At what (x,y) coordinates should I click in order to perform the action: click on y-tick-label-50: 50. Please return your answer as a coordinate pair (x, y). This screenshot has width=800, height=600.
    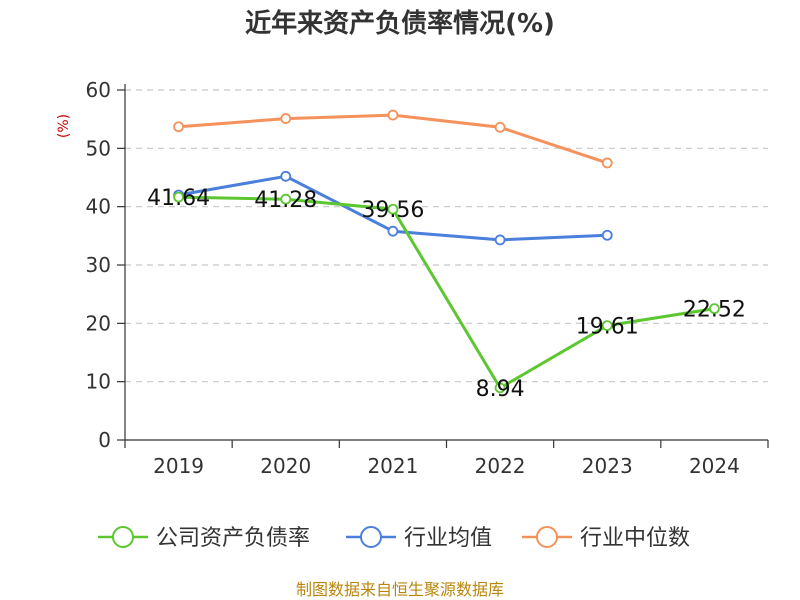
    Looking at the image, I should click on (98, 148).